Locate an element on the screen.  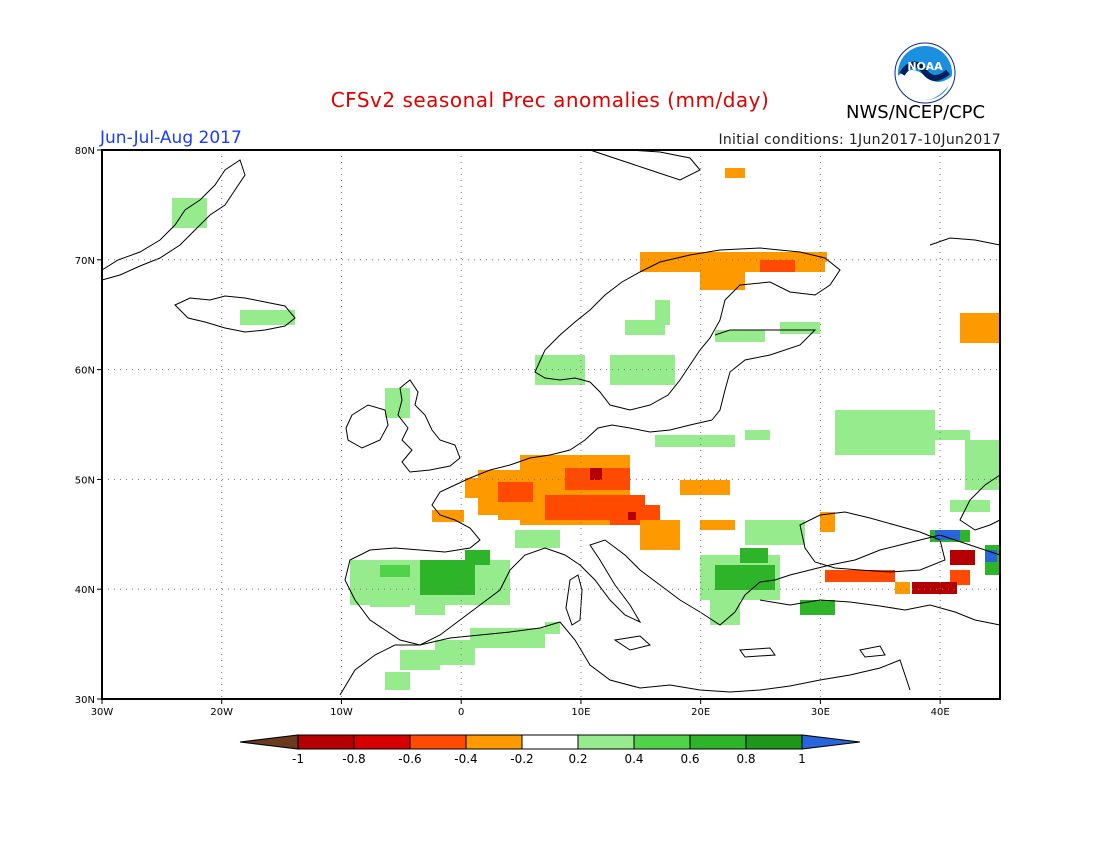
sicily is located at coordinates (632, 643).